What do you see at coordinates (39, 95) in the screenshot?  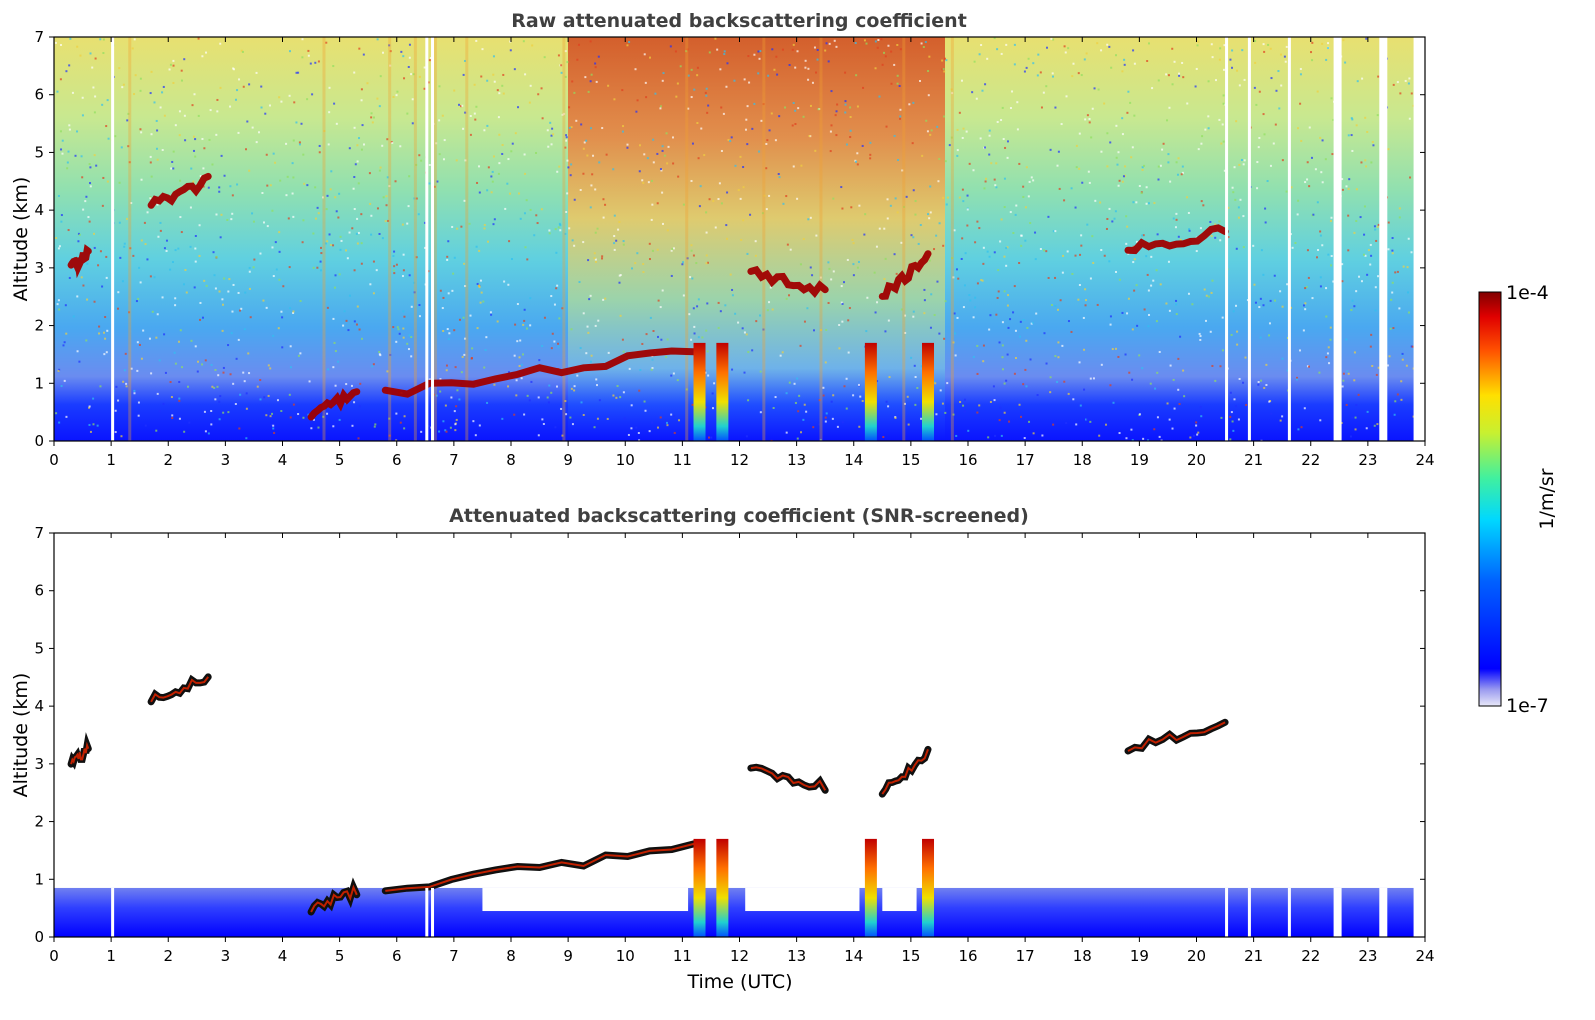 I see `panel1-ytick-label: 6` at bounding box center [39, 95].